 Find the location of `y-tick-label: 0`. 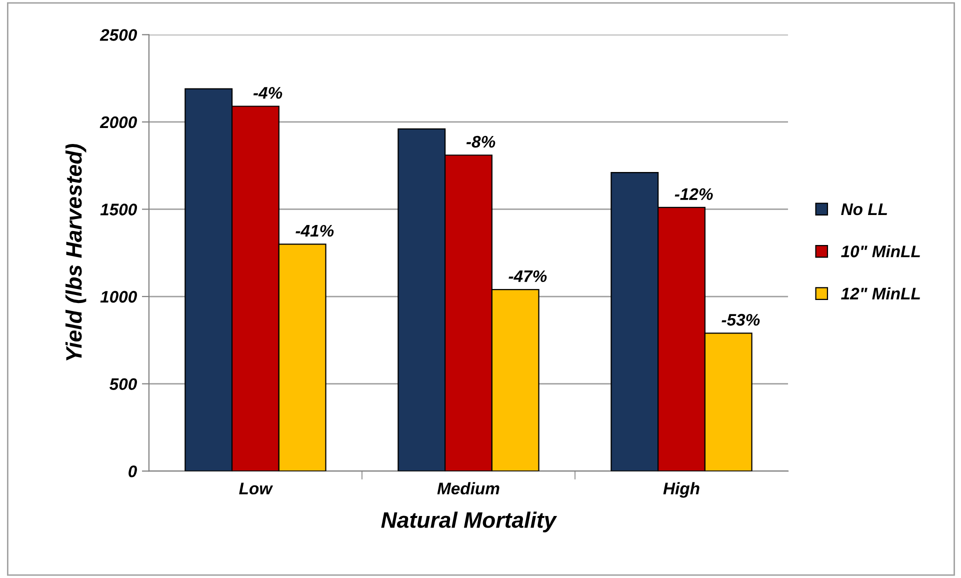

y-tick-label: 0 is located at coordinates (132, 471).